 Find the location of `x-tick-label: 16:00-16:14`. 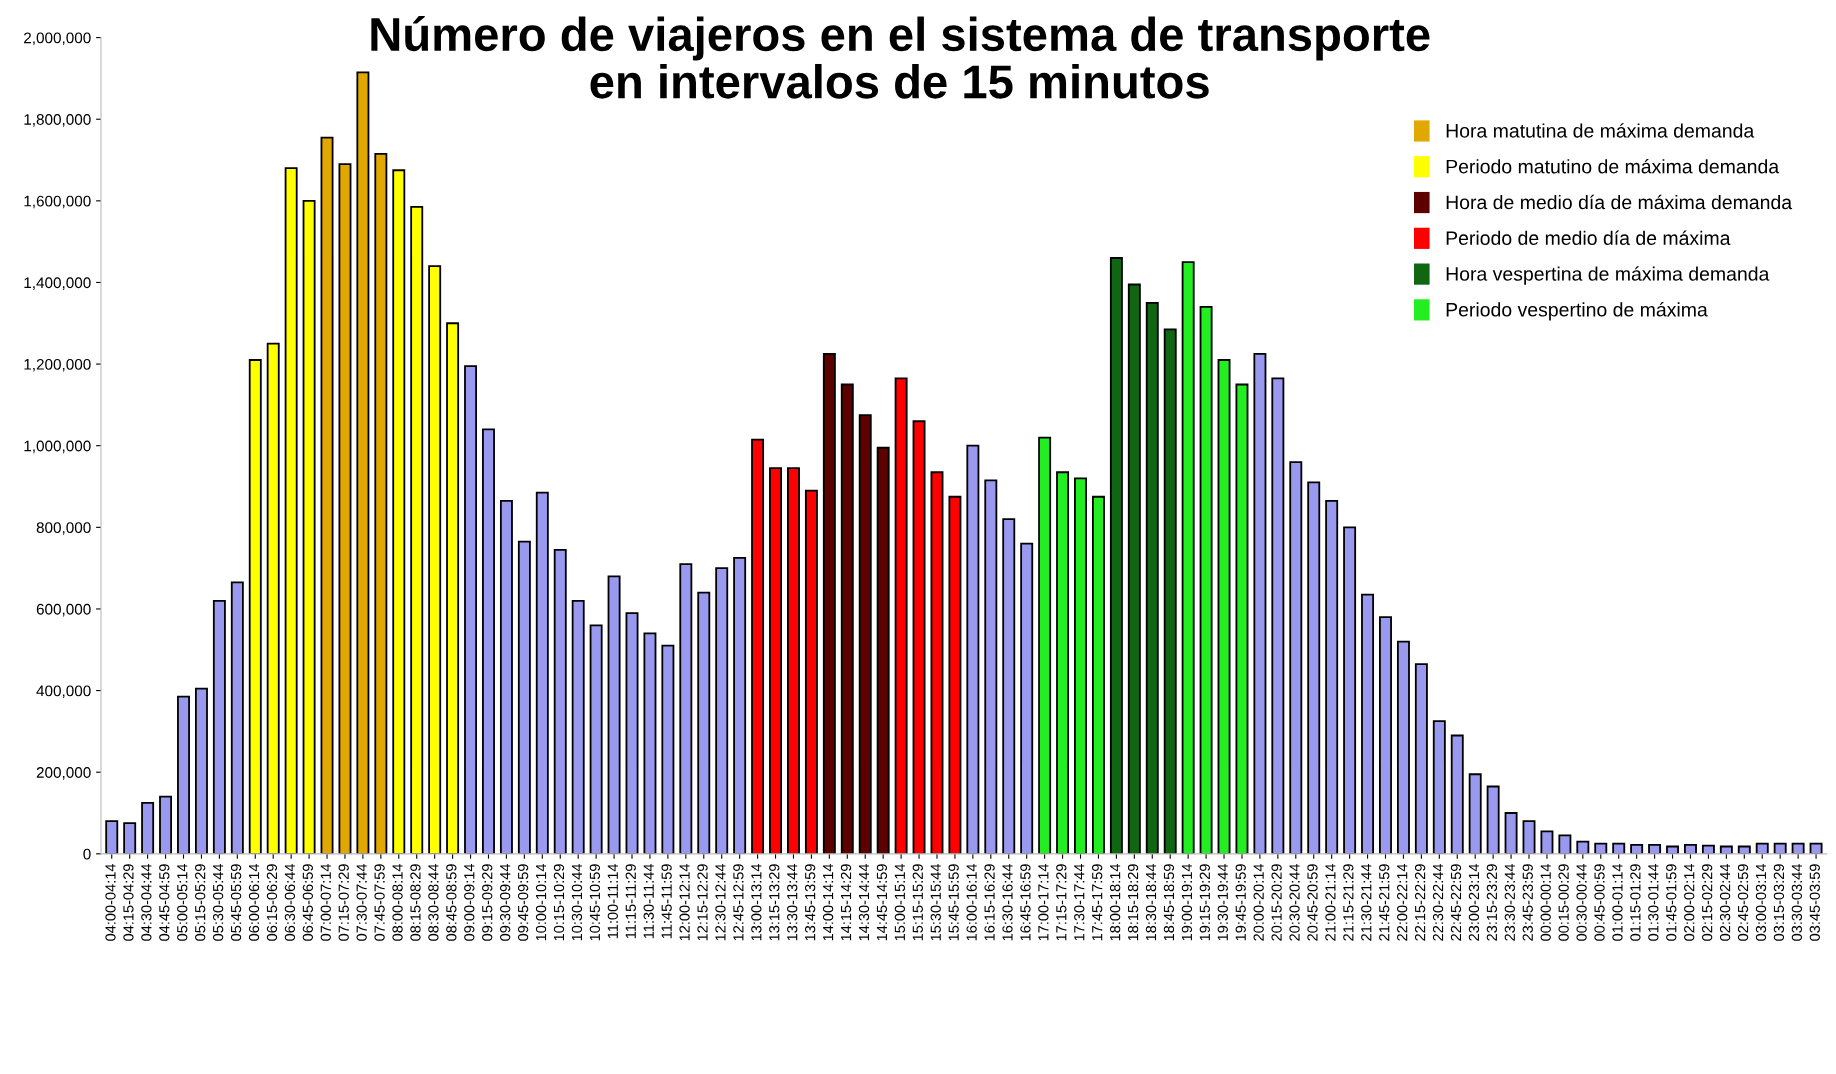

x-tick-label: 16:00-16:14 is located at coordinates (971, 902).